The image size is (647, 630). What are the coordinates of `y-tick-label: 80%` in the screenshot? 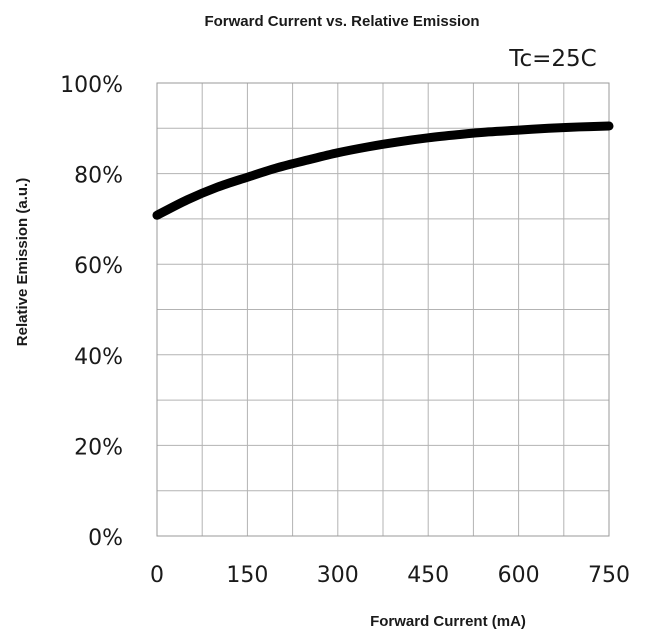 It's located at (98, 176).